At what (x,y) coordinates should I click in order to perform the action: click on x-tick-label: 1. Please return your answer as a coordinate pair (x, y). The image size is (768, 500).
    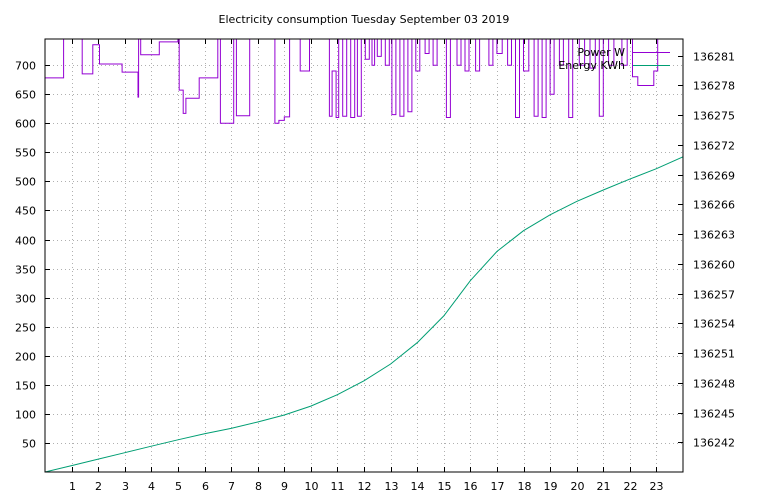
    Looking at the image, I should click on (72, 486).